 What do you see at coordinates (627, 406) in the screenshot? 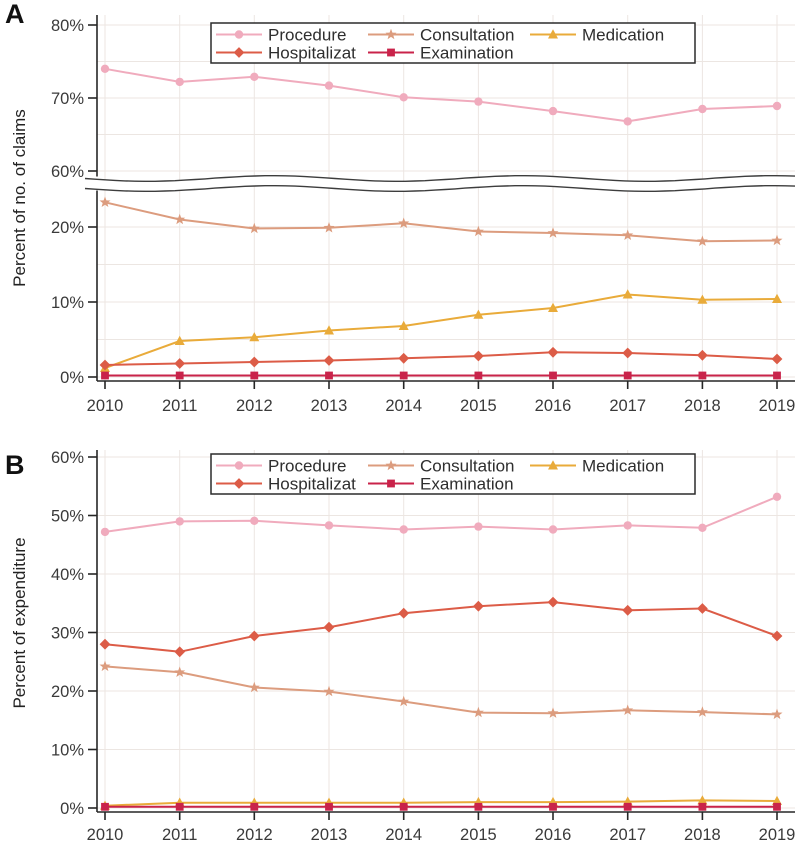
I see `x-tick-label: 2017` at bounding box center [627, 406].